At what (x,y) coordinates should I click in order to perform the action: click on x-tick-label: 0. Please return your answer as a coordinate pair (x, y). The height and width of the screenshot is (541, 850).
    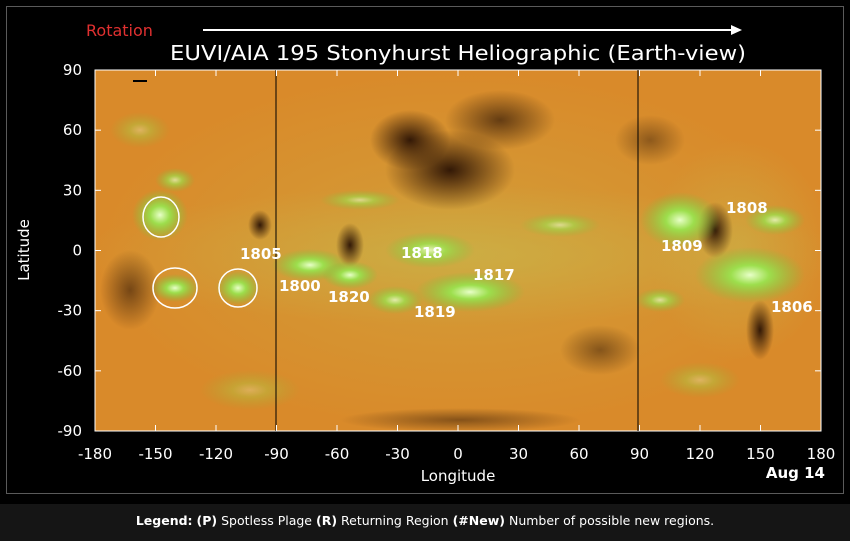
    Looking at the image, I should click on (458, 454).